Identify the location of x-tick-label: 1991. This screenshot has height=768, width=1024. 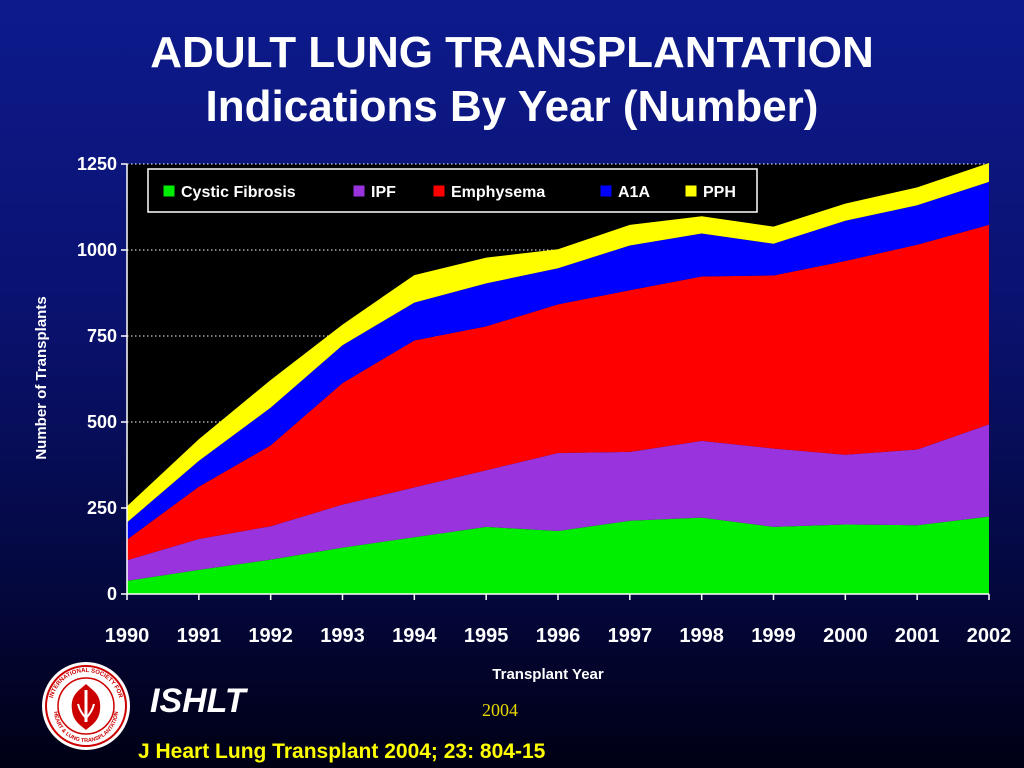
(199, 636).